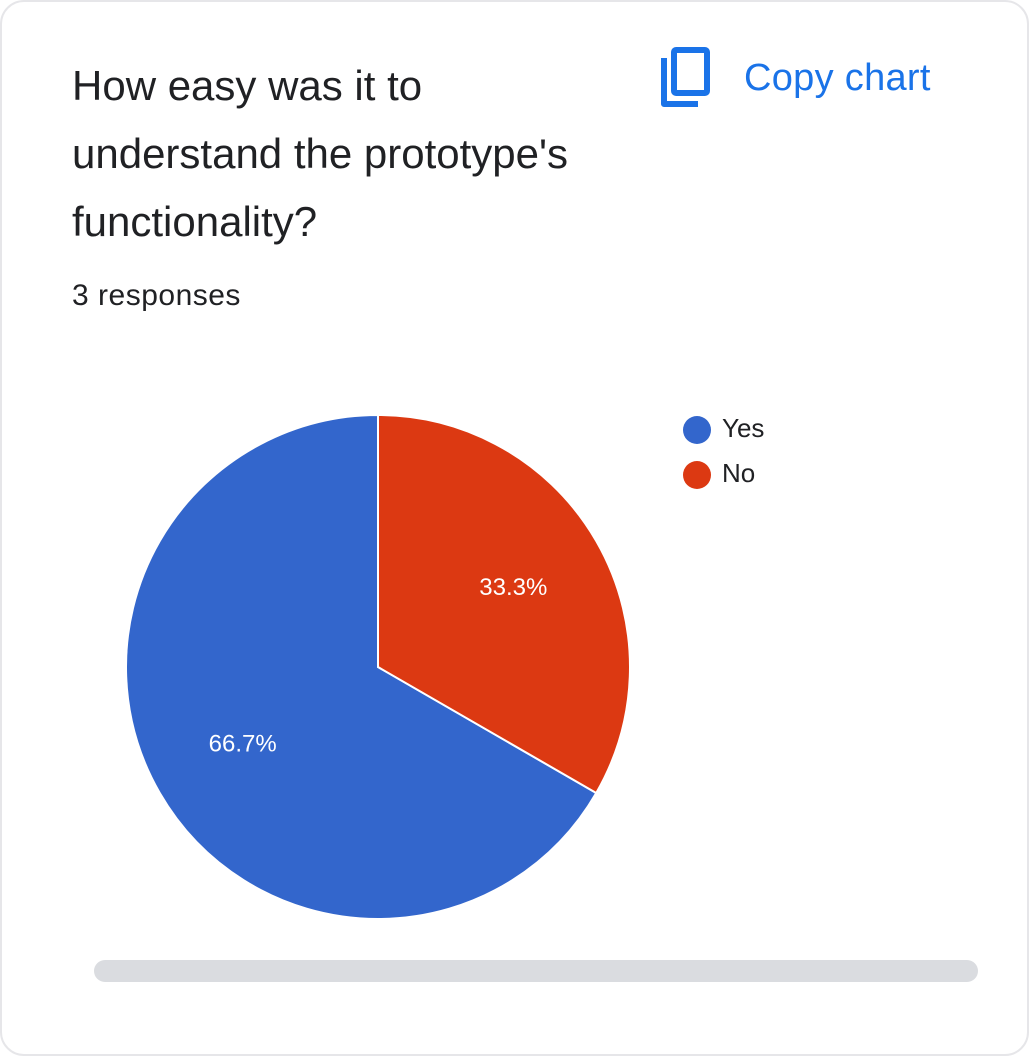  What do you see at coordinates (243, 743) in the screenshot?
I see `slice-label-yes: 66.7%` at bounding box center [243, 743].